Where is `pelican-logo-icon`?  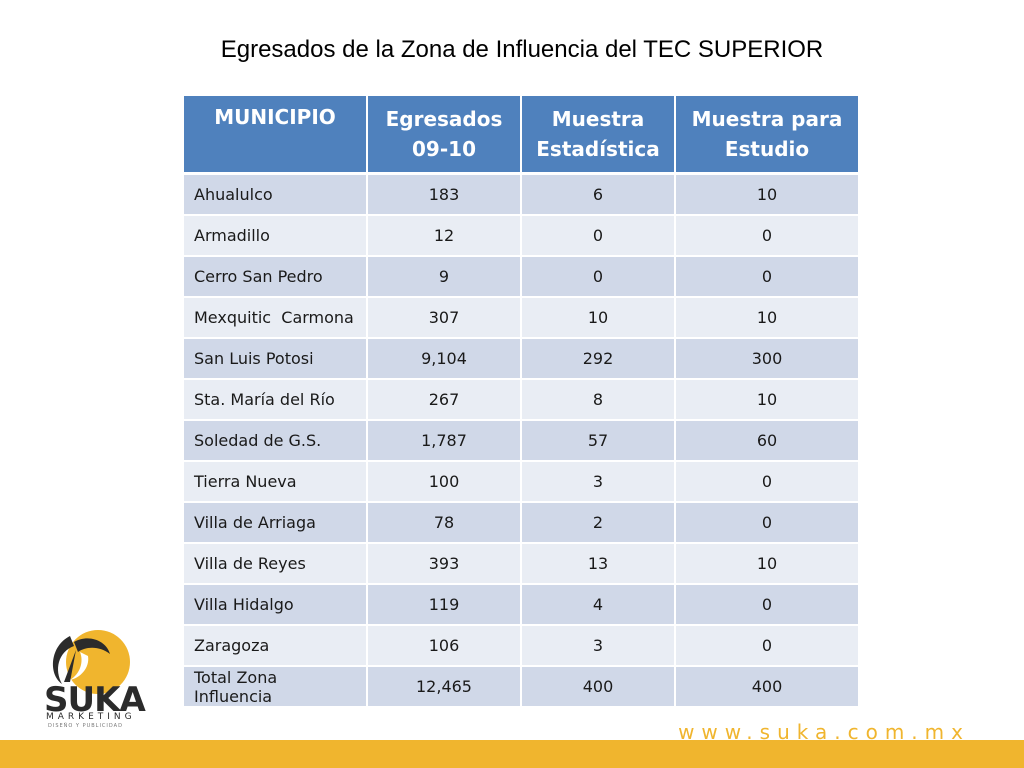
pelican-logo-icon is located at coordinates (91, 662).